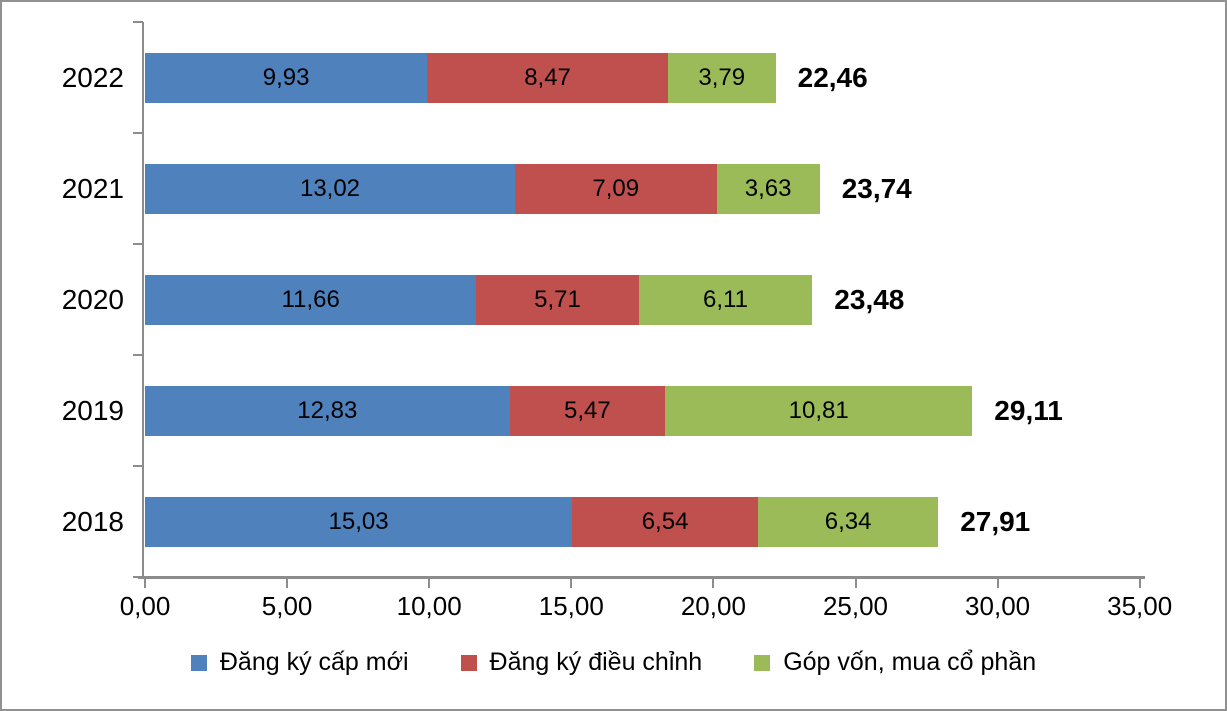 This screenshot has height=711, width=1227. I want to click on bar-value-label: 6,11, so click(725, 299).